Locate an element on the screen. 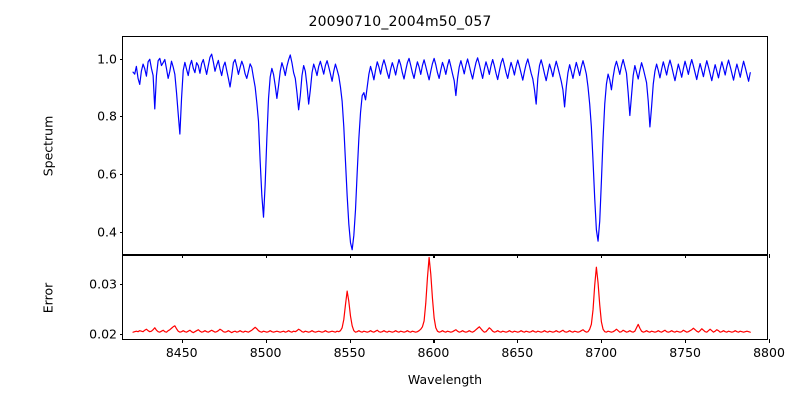  y-tick-label: 0.03 is located at coordinates (103, 283).